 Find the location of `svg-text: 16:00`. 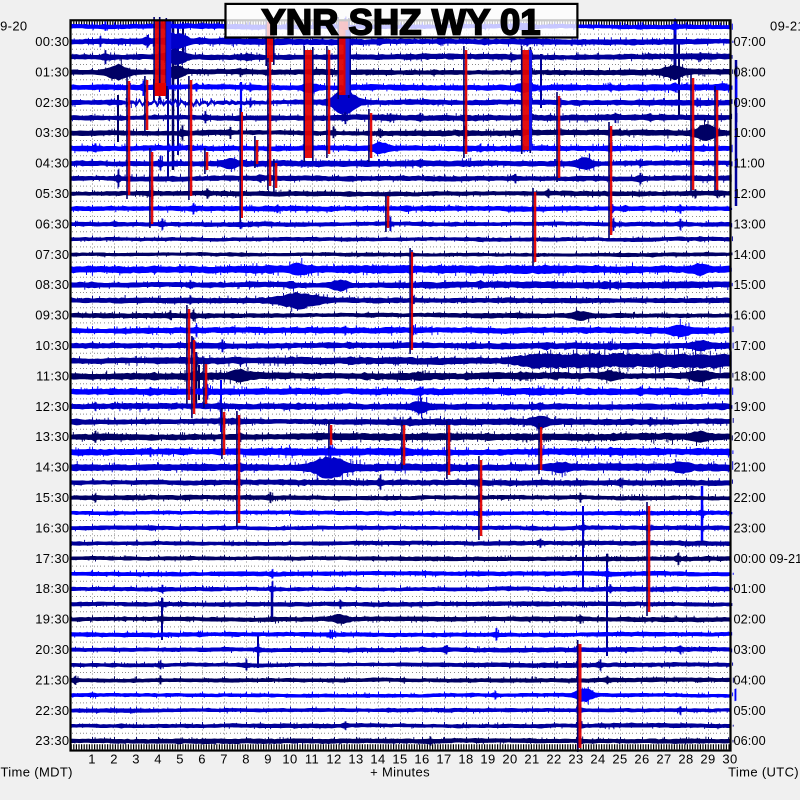

svg-text: 16:00 is located at coordinates (750, 316).